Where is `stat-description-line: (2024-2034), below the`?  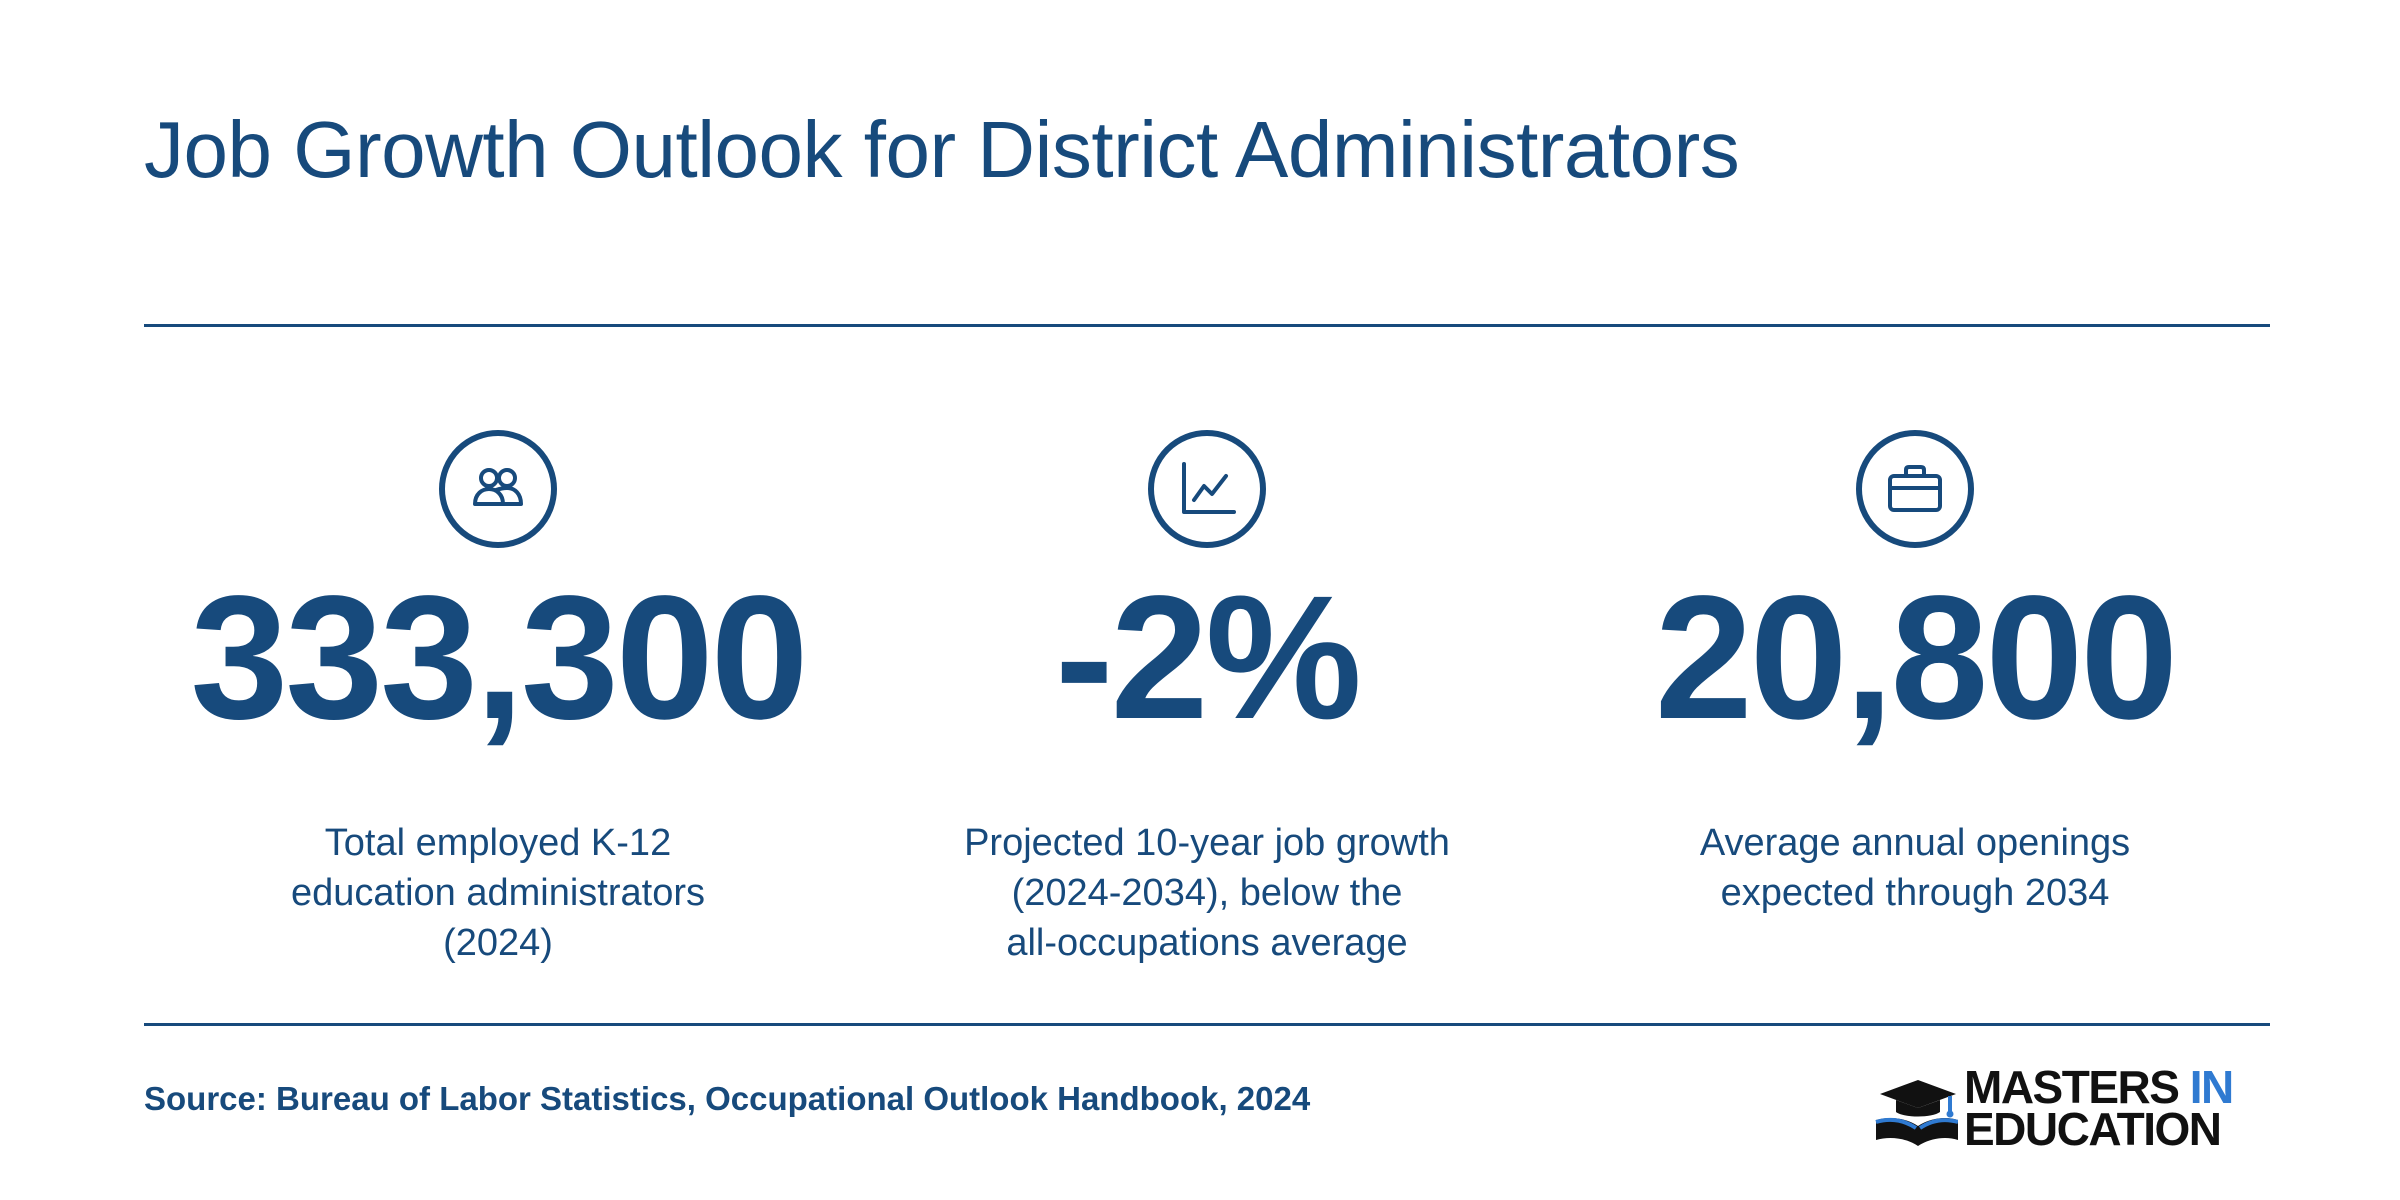
stat-description-line: (2024-2034), below the is located at coordinates (1207, 893).